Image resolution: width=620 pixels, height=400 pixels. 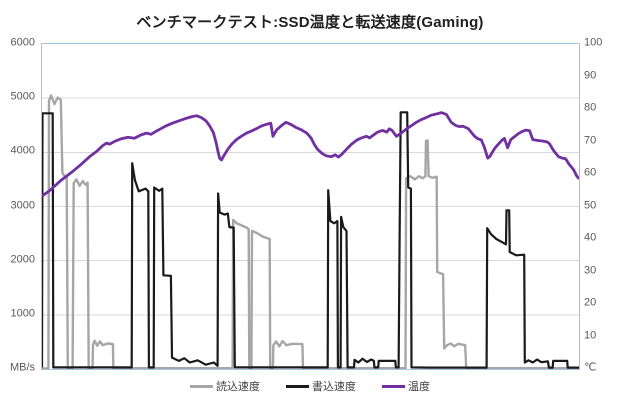 I want to click on y-left-tick-label: 3000, so click(x=22, y=205).